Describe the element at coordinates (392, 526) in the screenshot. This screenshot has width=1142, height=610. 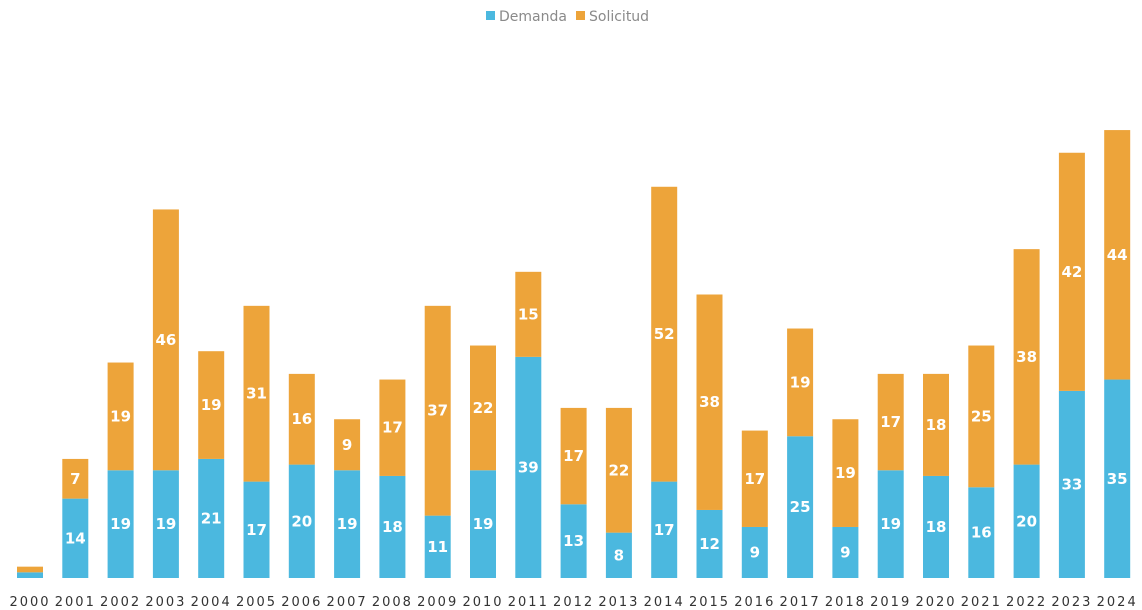
I see `bar-demanda-2008` at that location.